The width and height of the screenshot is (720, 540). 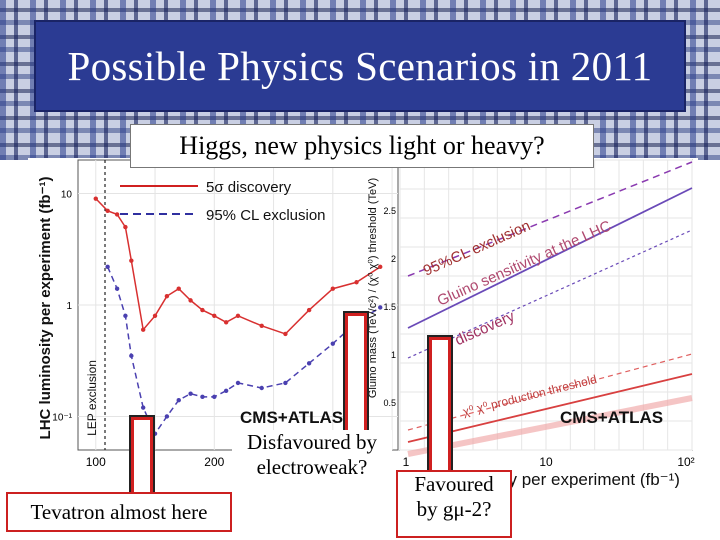 I want to click on y-tick-label: 2, so click(x=393, y=259).